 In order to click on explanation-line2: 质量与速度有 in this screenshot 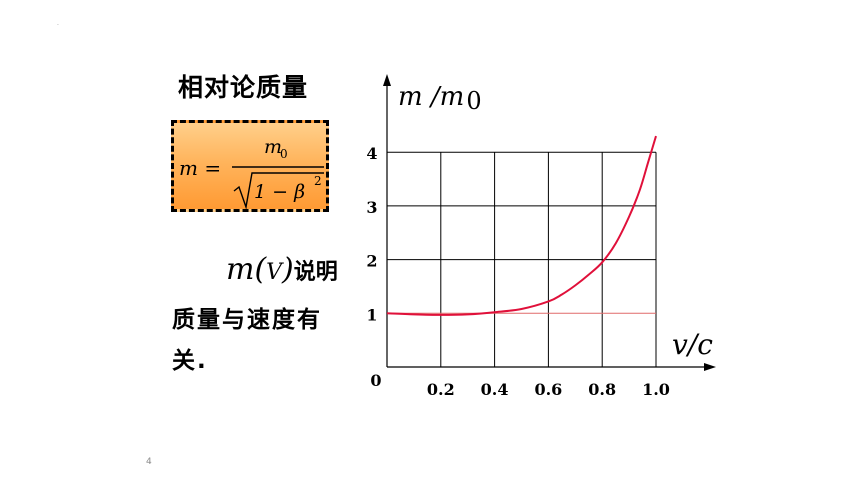, I will do `click(247, 320)`.